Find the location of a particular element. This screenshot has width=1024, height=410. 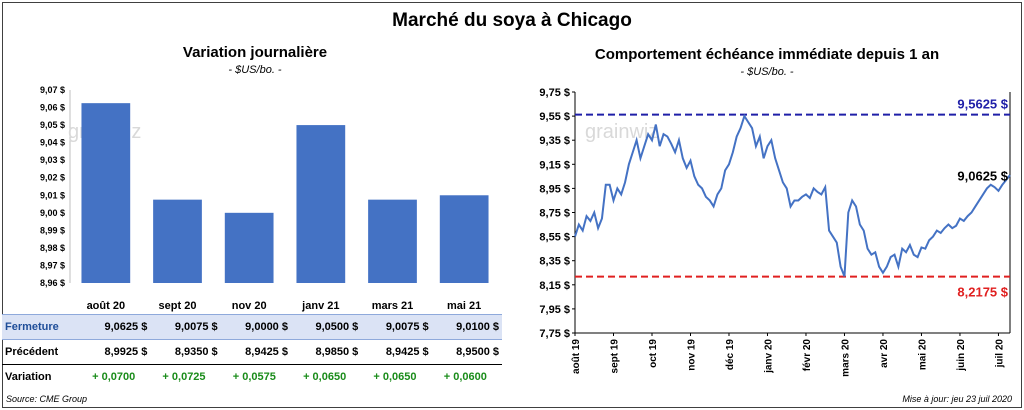

y-tick-label: 8,96 $ is located at coordinates (52, 283).